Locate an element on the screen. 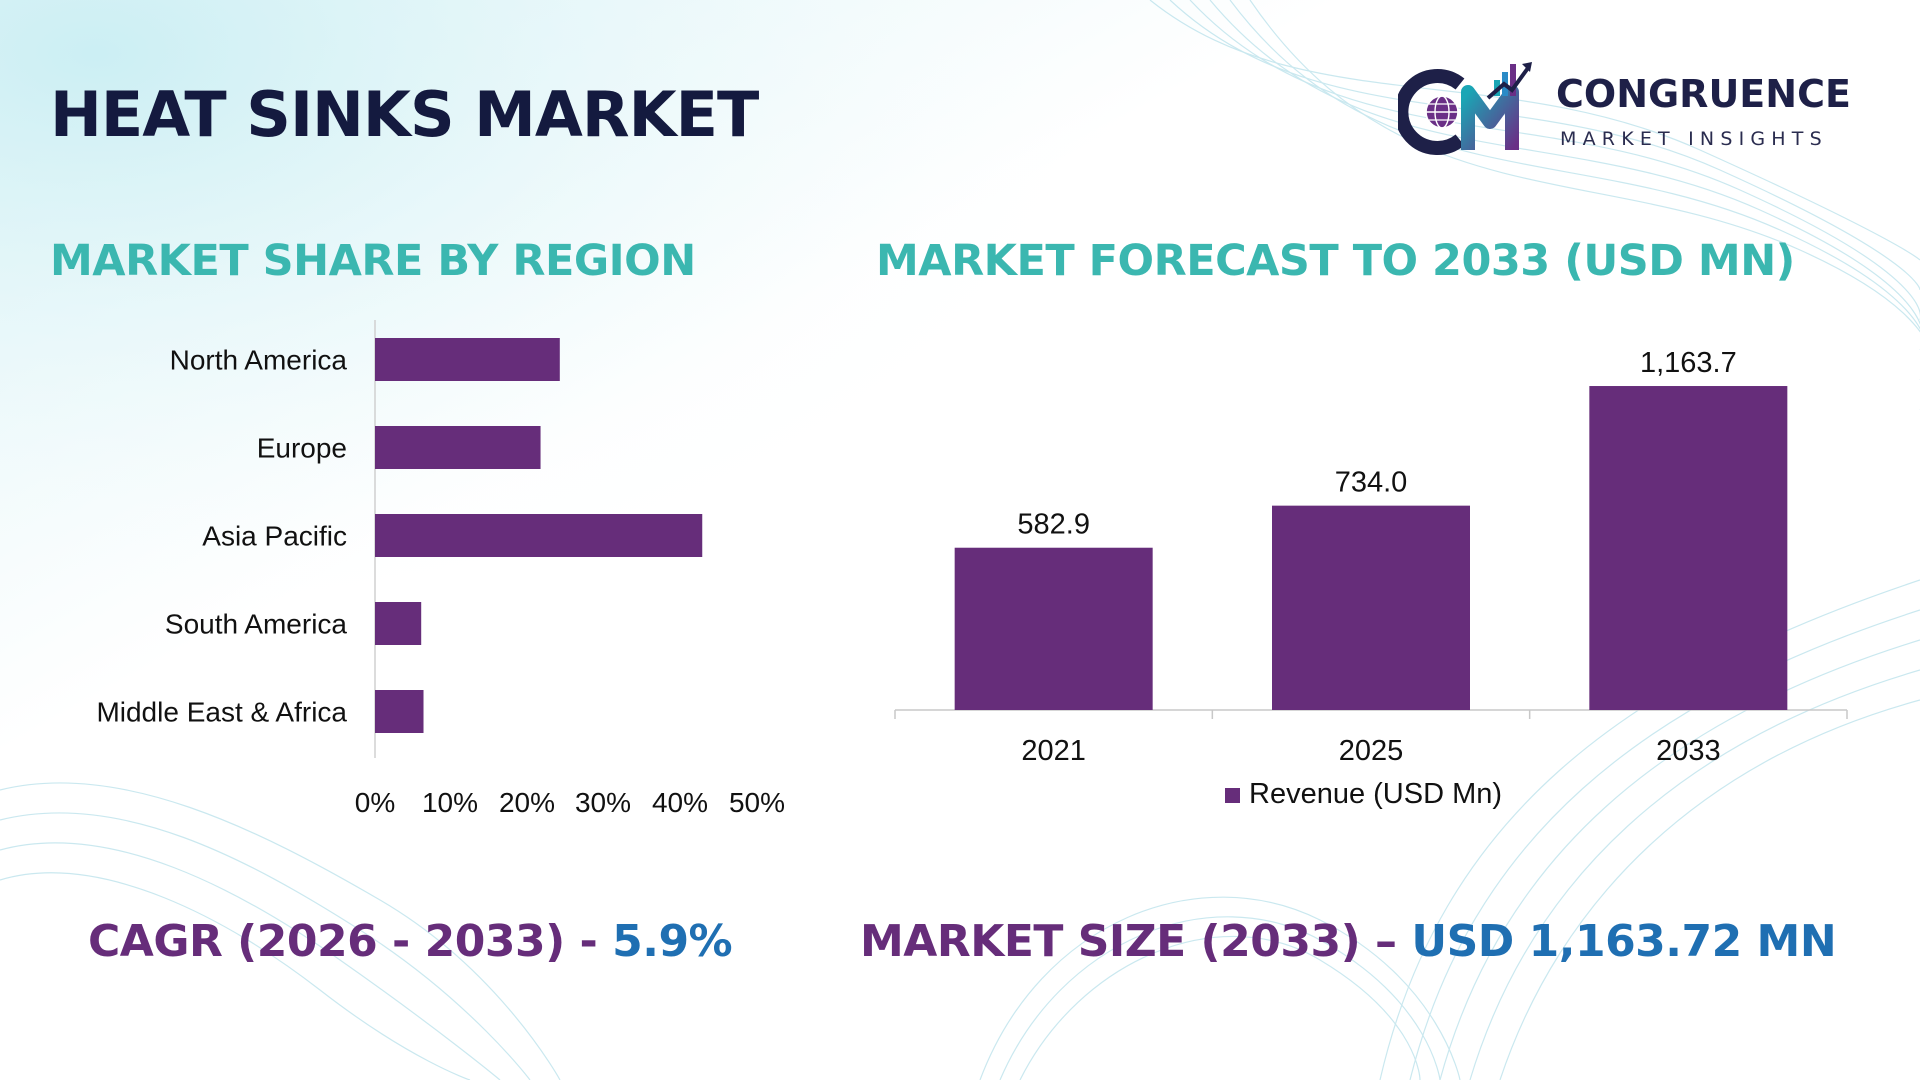 The width and height of the screenshot is (1920, 1080). region-x-tick-label: 20% is located at coordinates (527, 802).